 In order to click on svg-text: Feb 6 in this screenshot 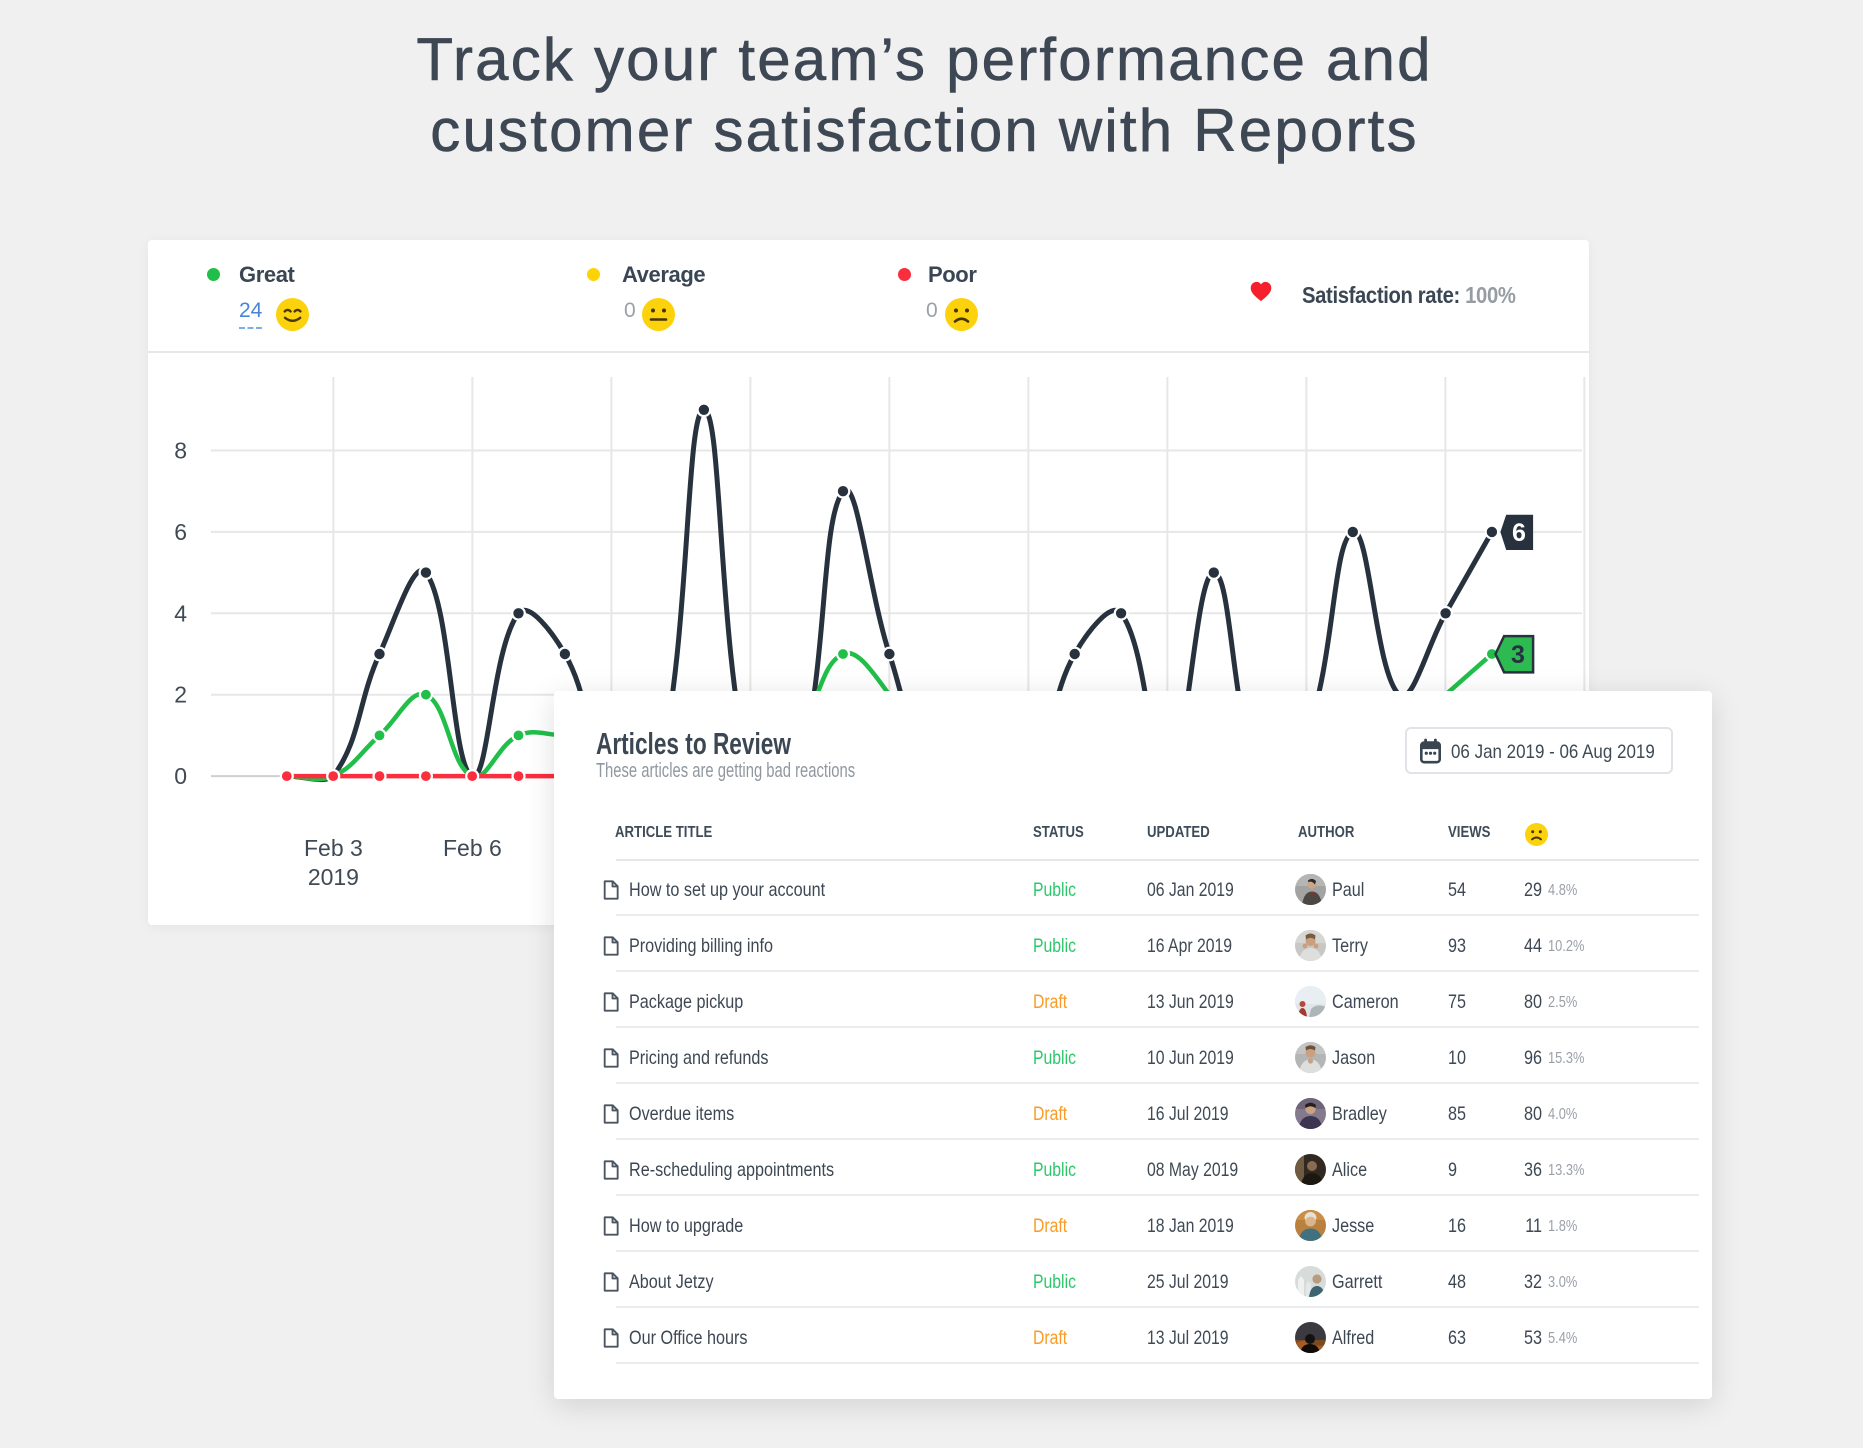, I will do `click(472, 848)`.